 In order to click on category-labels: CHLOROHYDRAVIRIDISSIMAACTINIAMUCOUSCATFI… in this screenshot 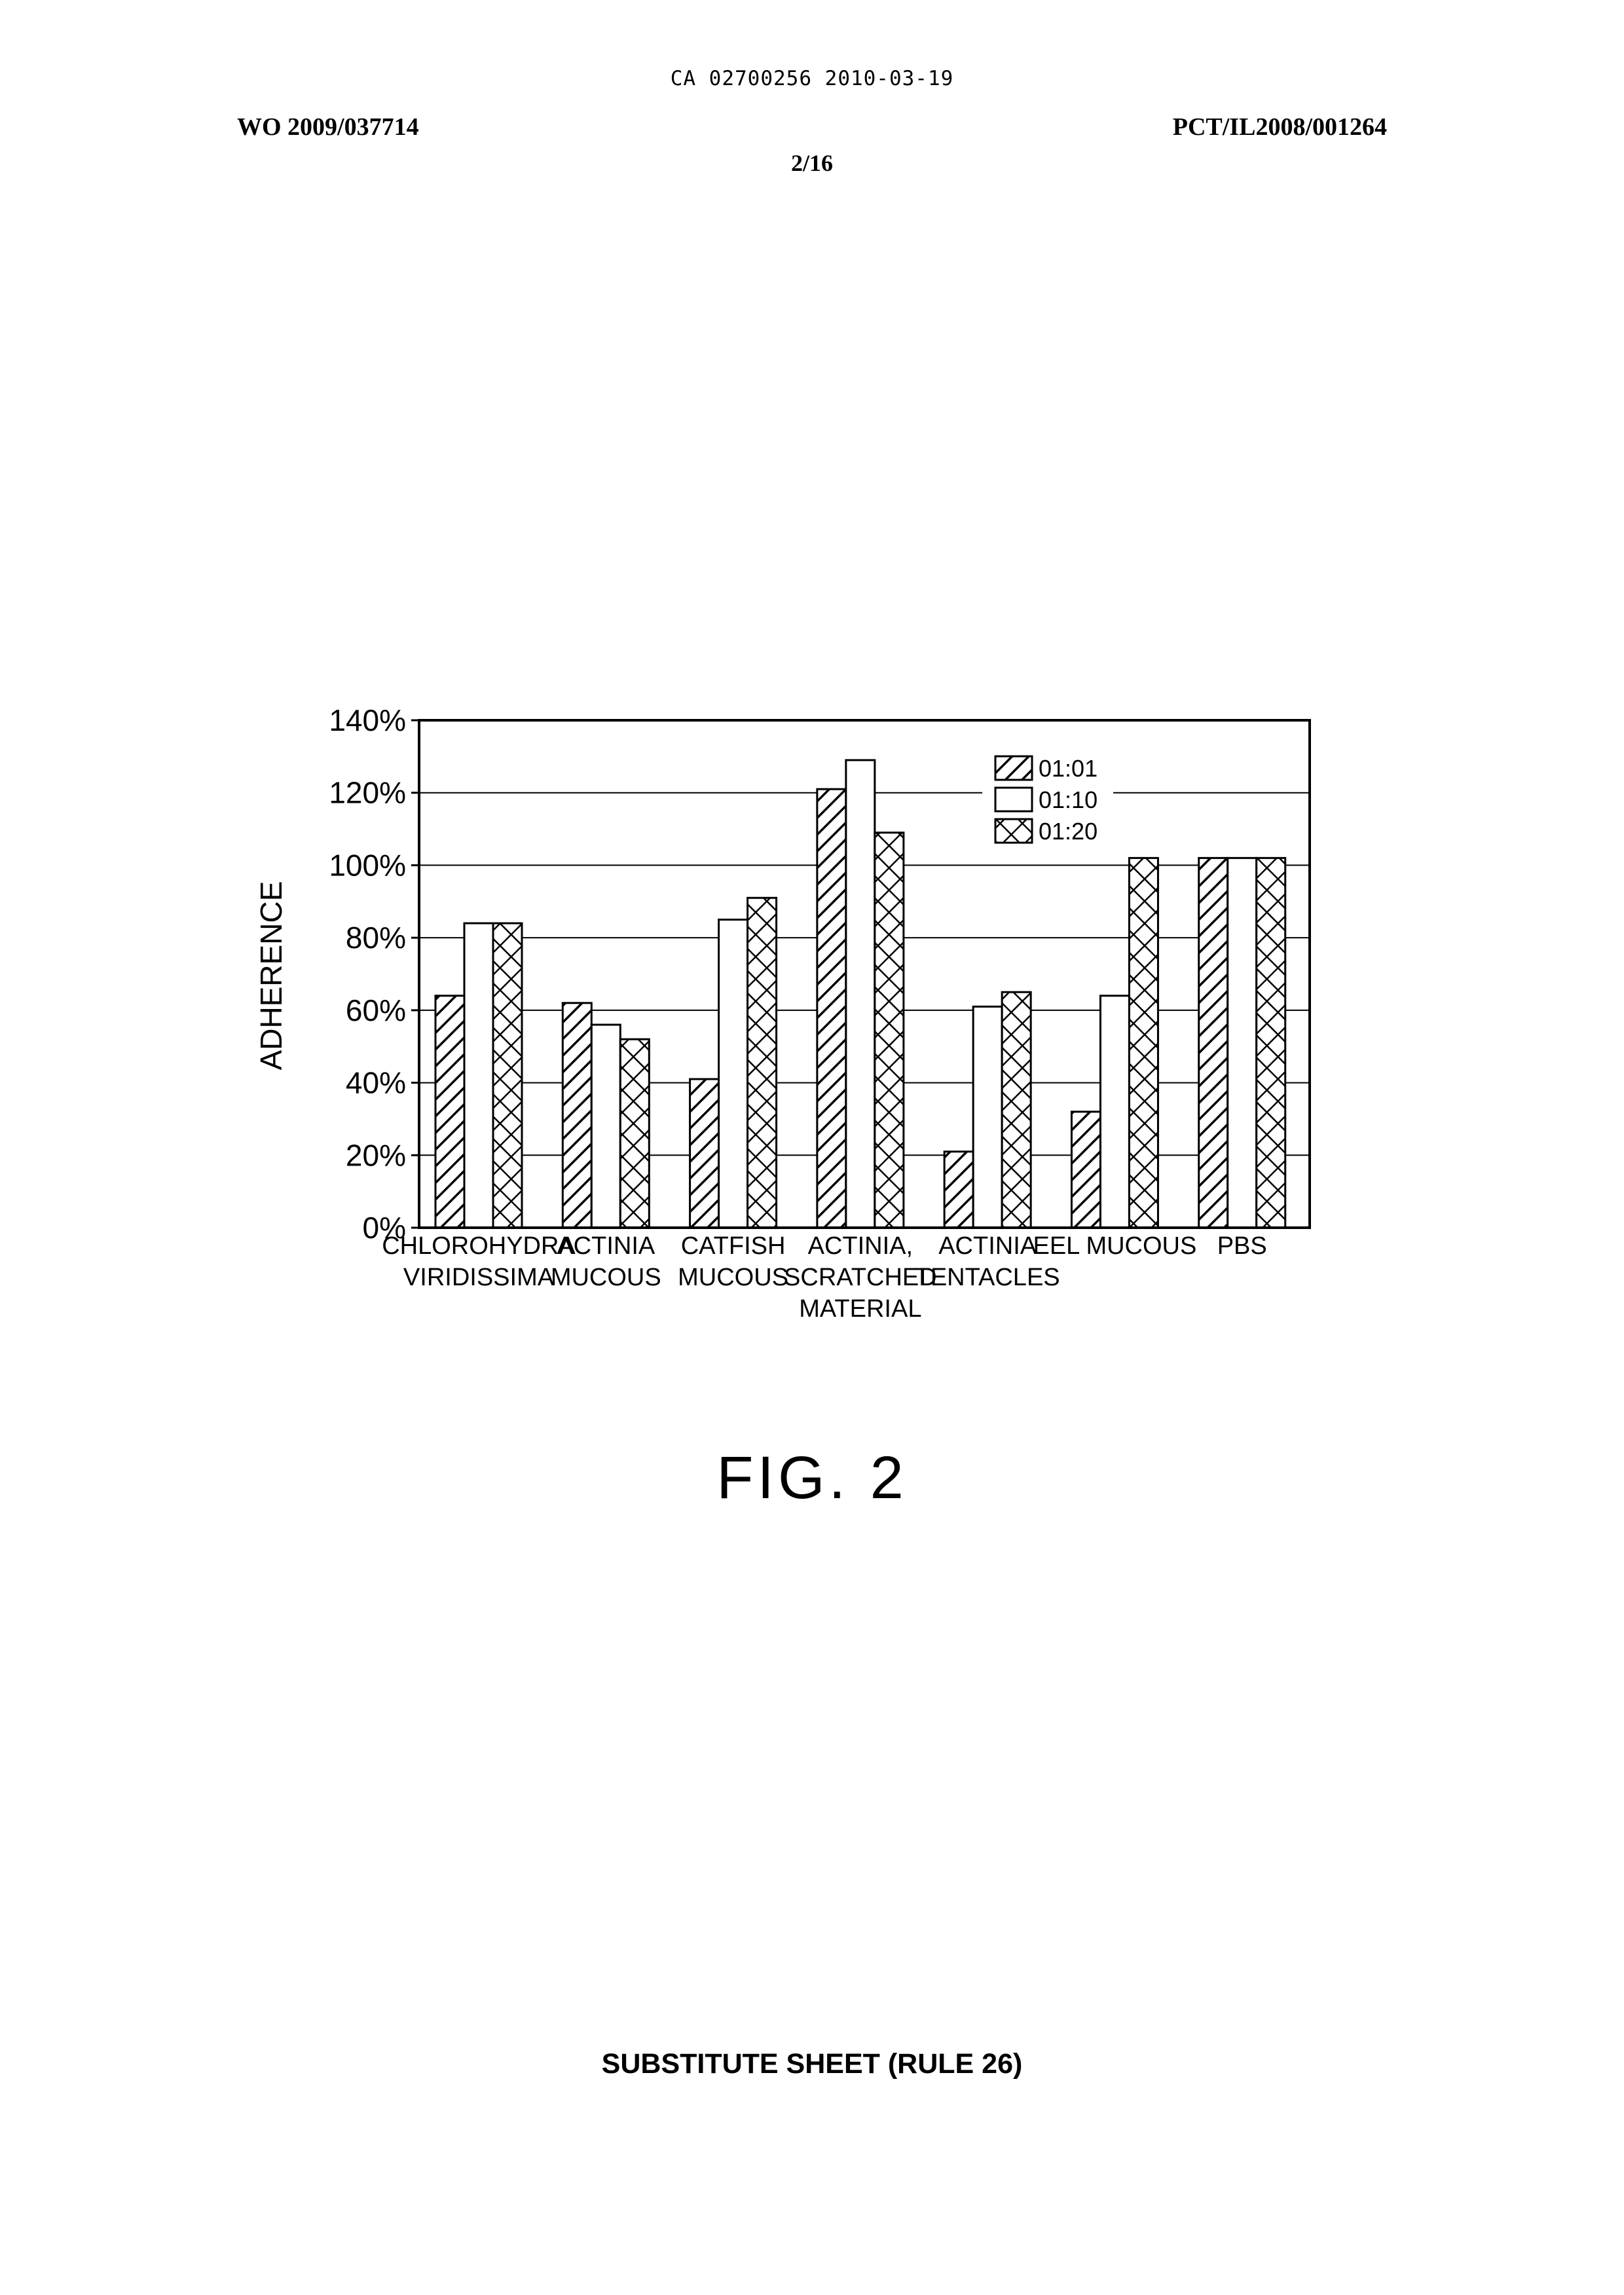, I will do `click(824, 1277)`.